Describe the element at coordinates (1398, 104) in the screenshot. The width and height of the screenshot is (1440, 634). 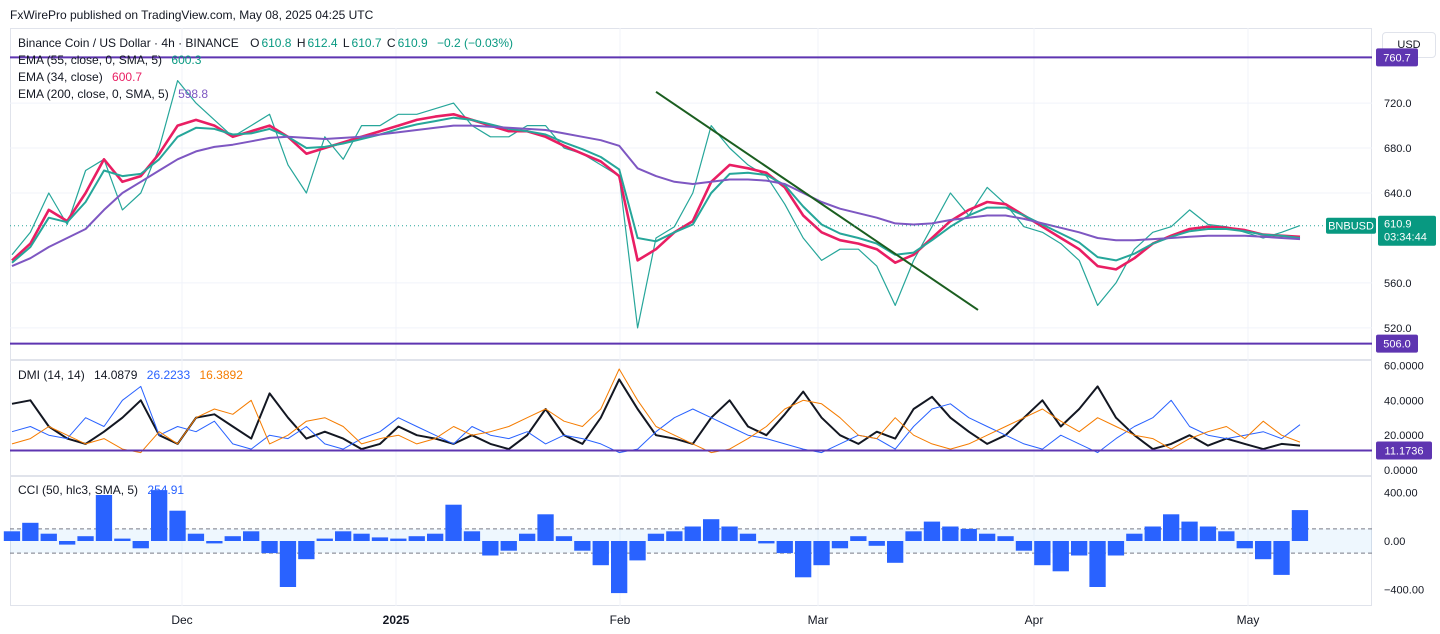
I see `price-tick-label: 720.0` at that location.